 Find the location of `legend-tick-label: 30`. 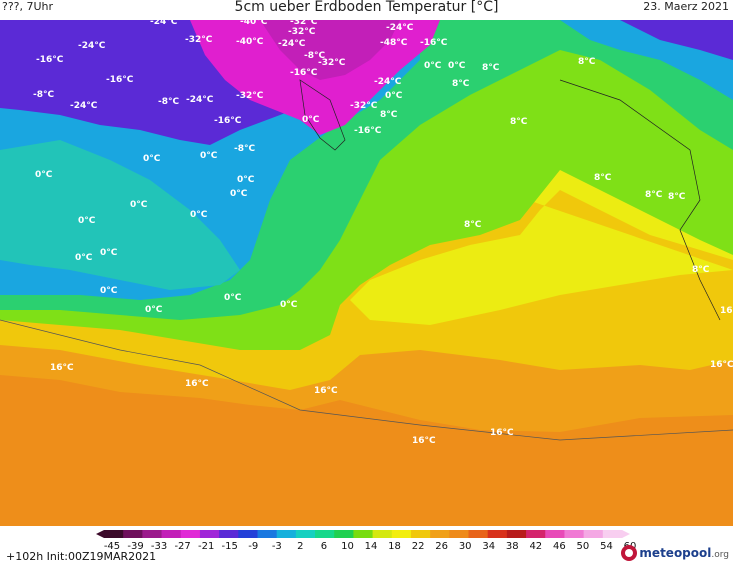

legend-tick-label: 30 is located at coordinates (465, 545).